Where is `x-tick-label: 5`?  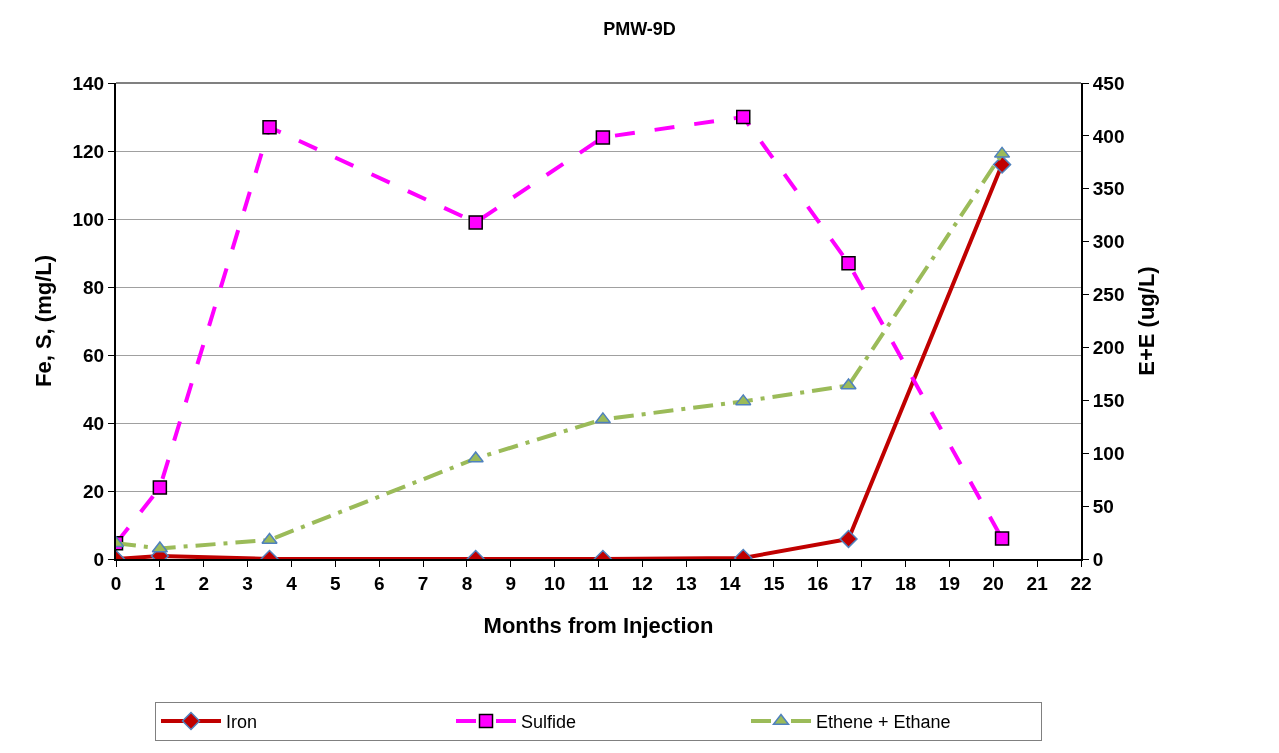 x-tick-label: 5 is located at coordinates (336, 583).